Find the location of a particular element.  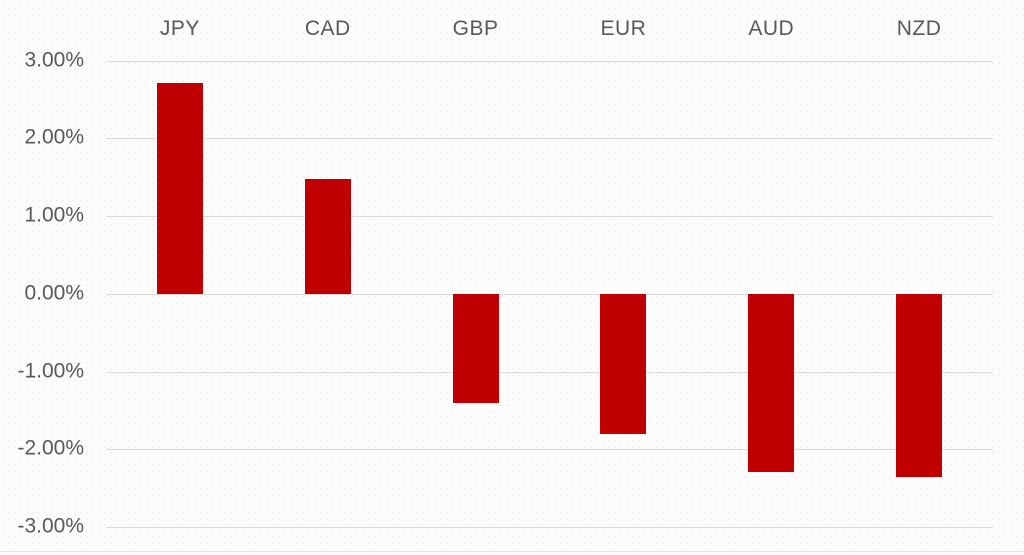

gridline-0.00% is located at coordinates (549, 294).